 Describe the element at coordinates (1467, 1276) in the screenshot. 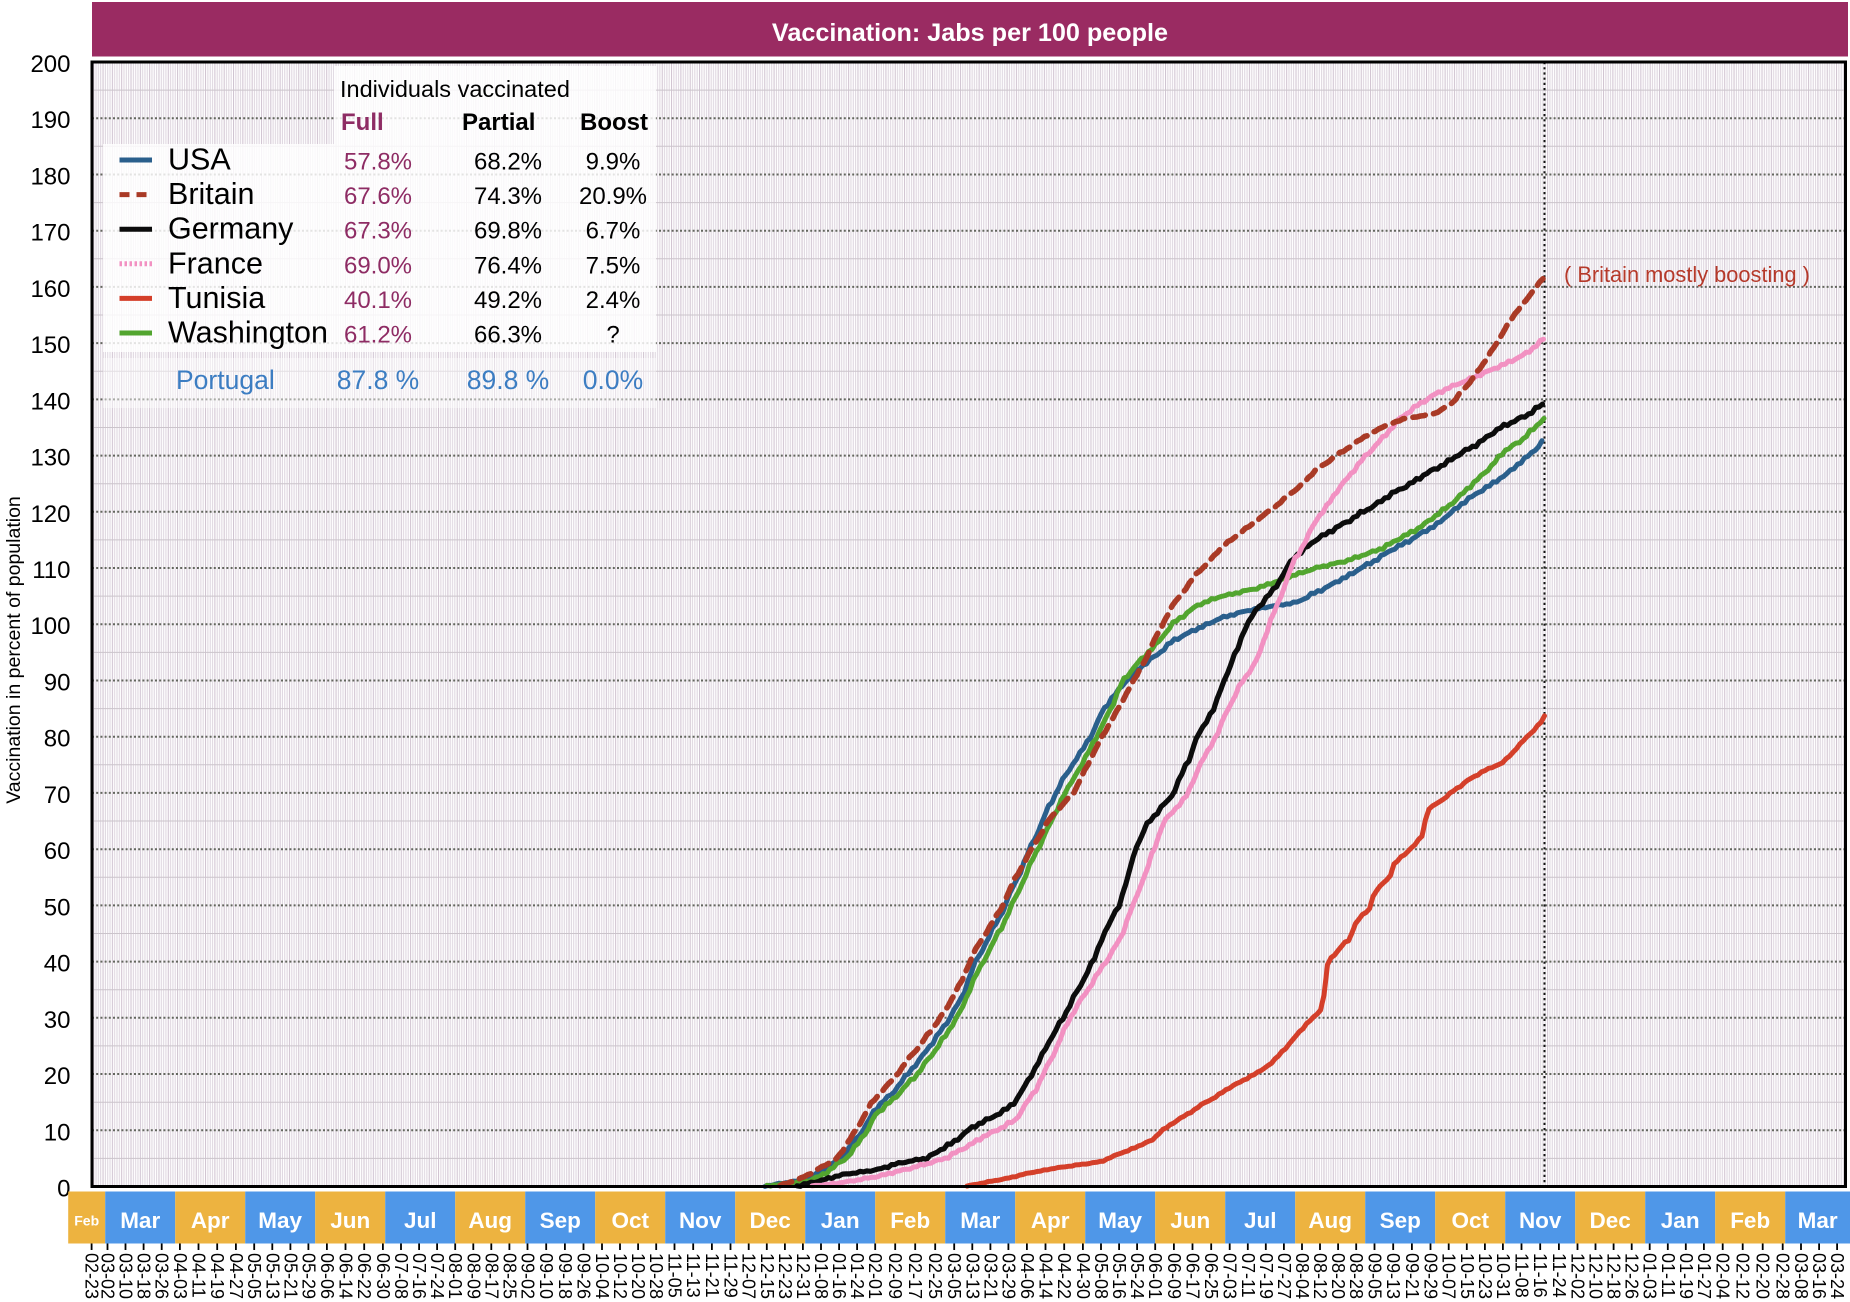

I see `svg-text: 10-15` at that location.